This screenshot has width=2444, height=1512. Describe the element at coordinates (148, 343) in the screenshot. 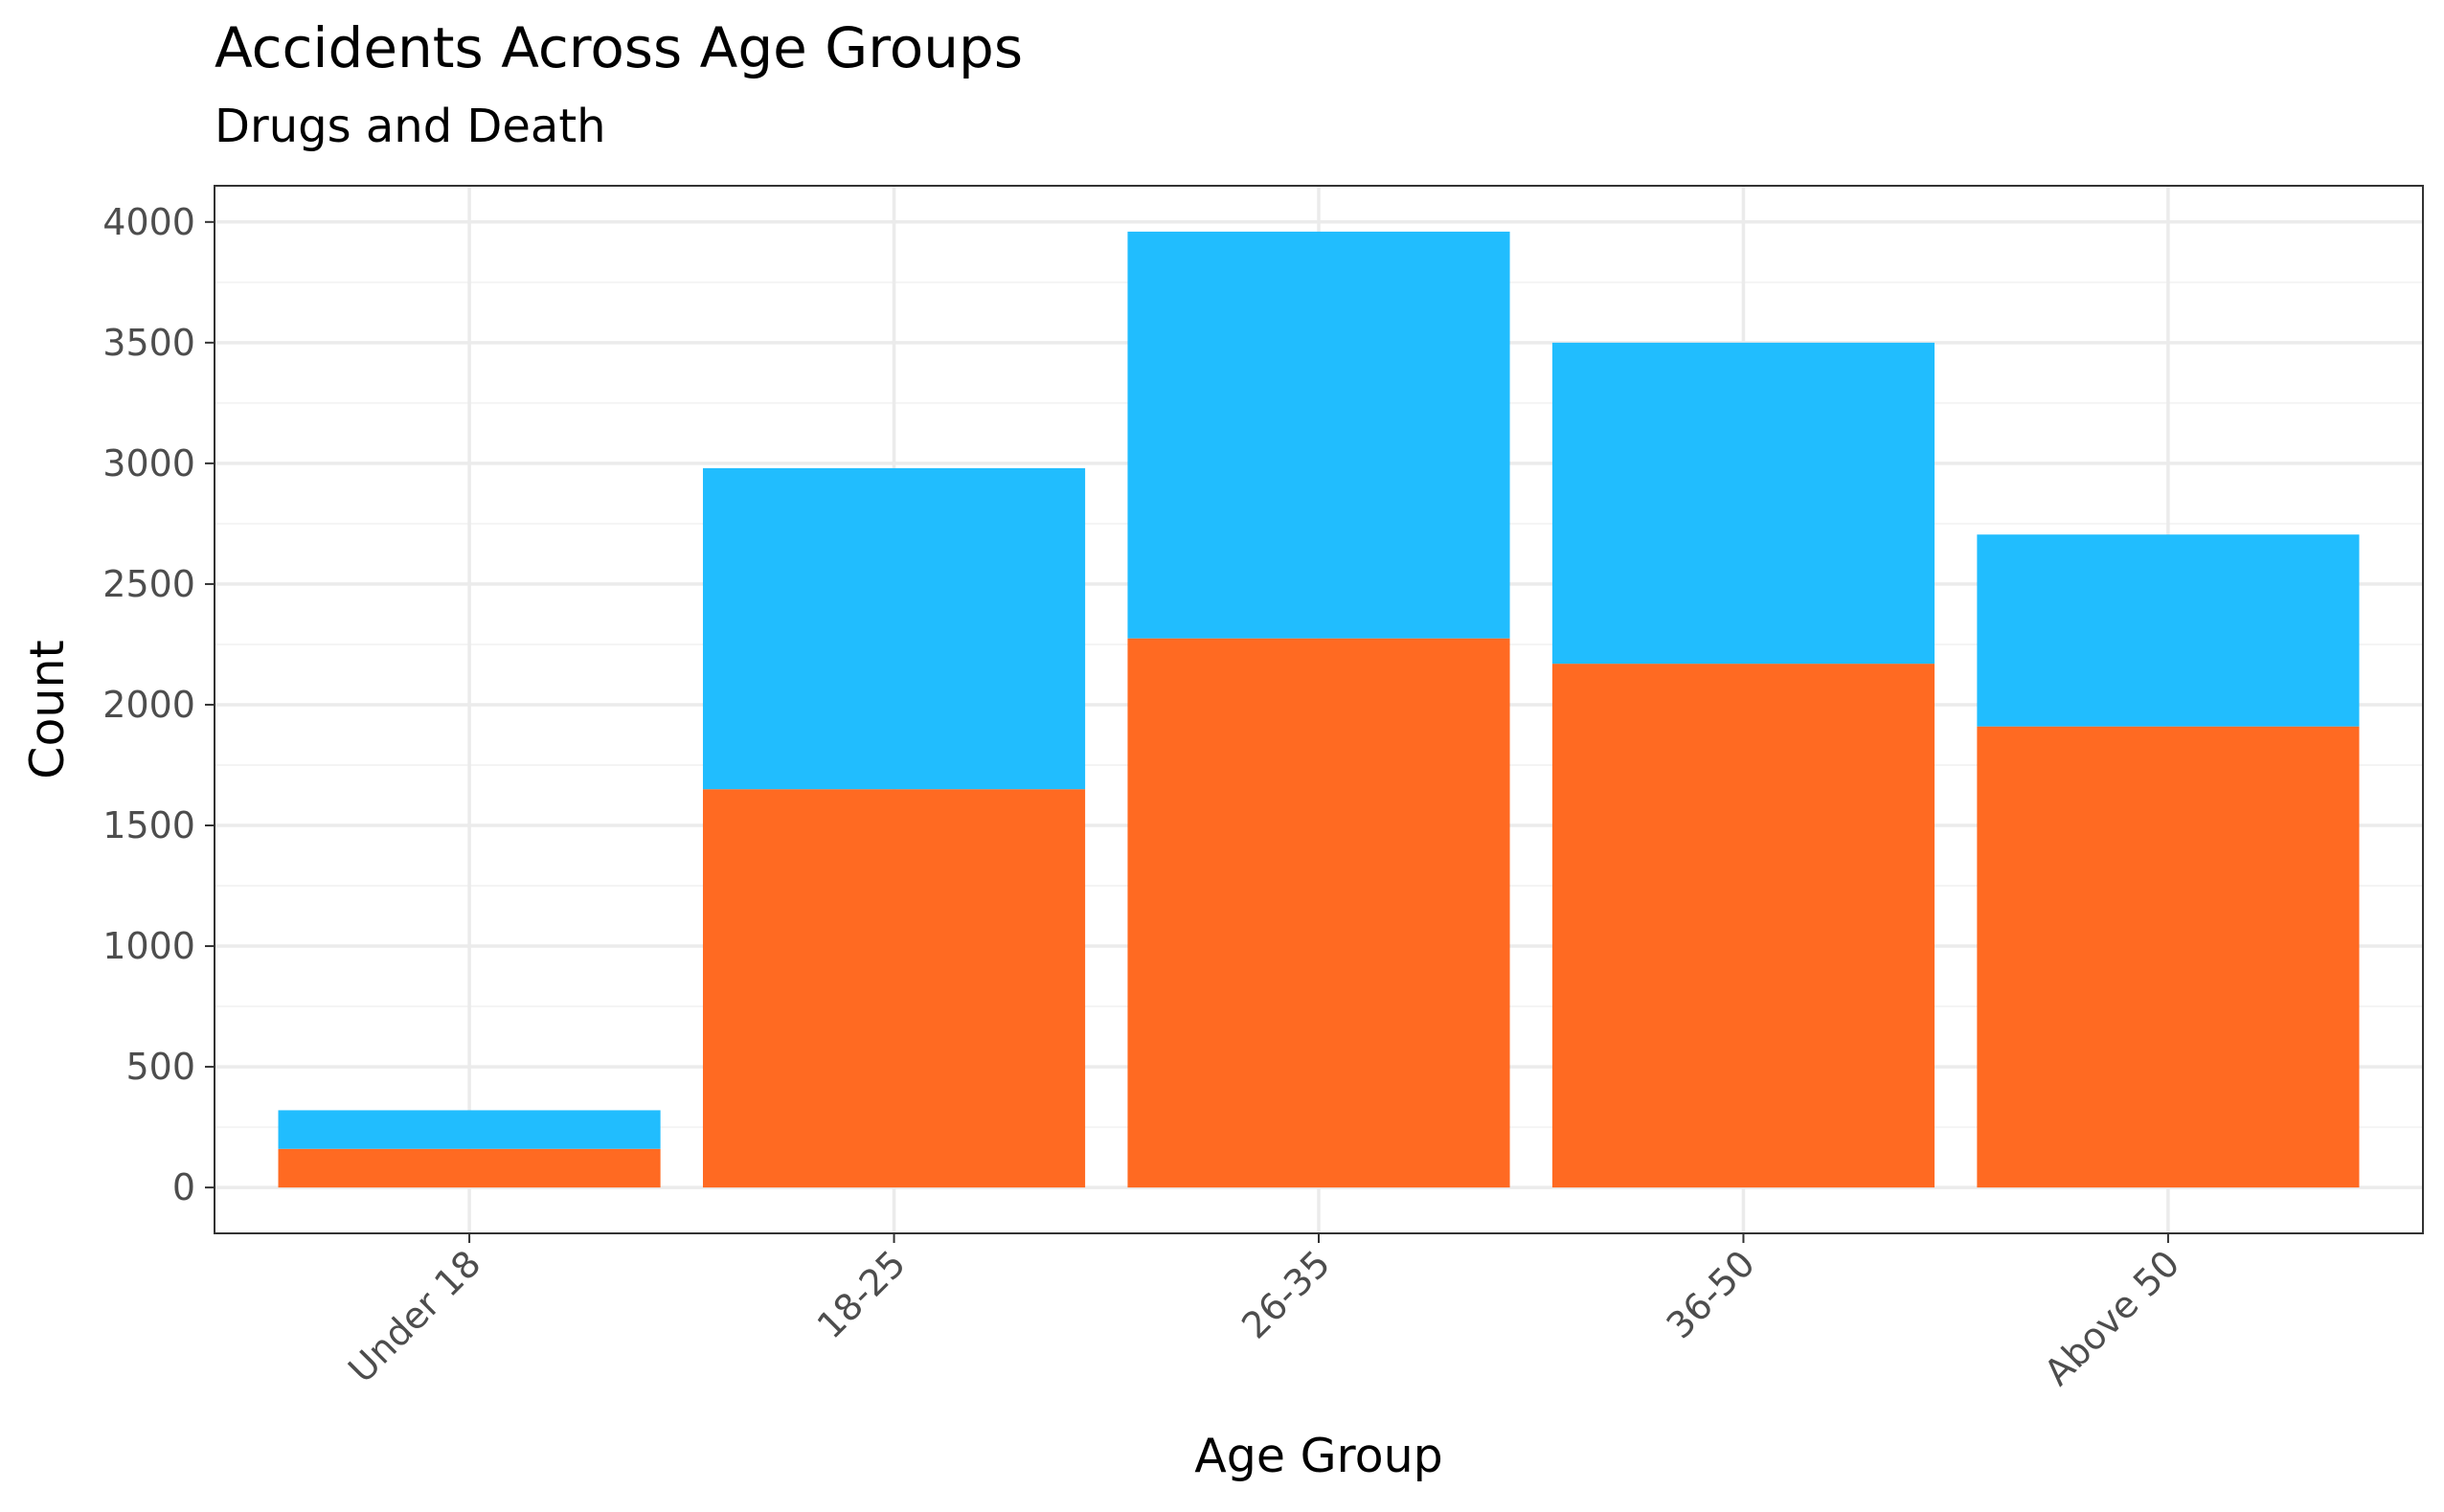

I see `y-tick-label: 3500` at that location.